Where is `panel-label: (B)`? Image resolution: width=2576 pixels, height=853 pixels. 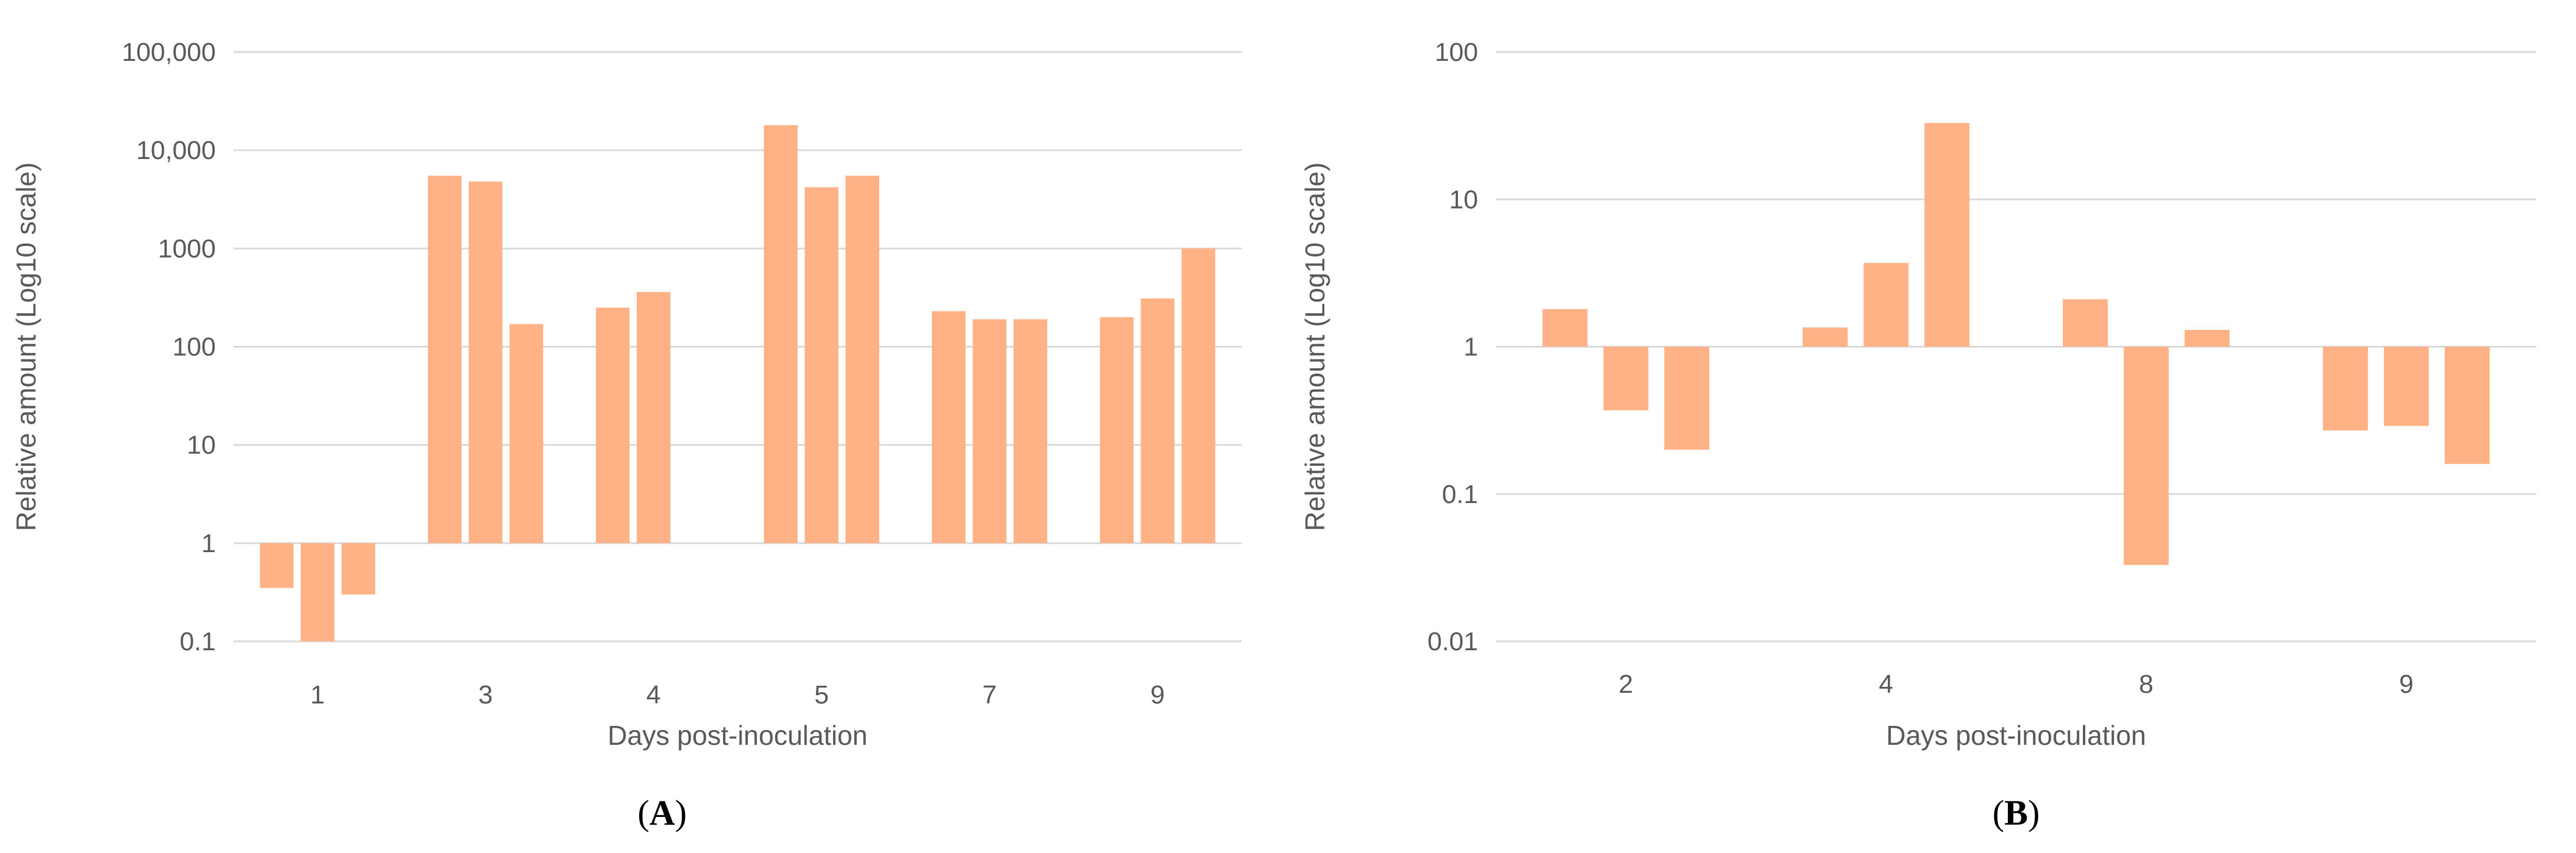 panel-label: (B) is located at coordinates (2016, 813).